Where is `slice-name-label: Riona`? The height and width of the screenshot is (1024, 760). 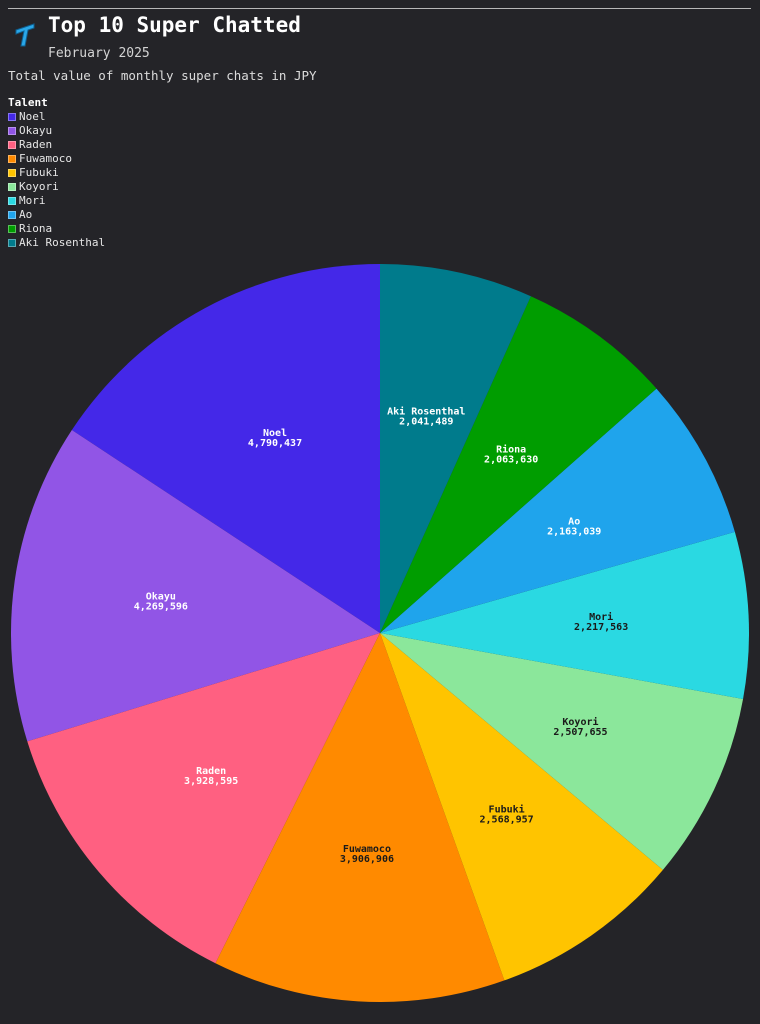
slice-name-label: Riona is located at coordinates (511, 450).